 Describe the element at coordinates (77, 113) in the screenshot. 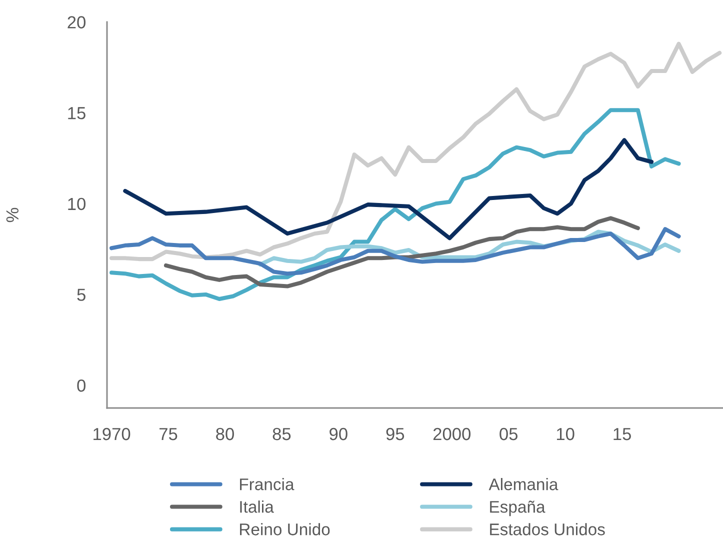

I see `y-tick-label: 15` at that location.